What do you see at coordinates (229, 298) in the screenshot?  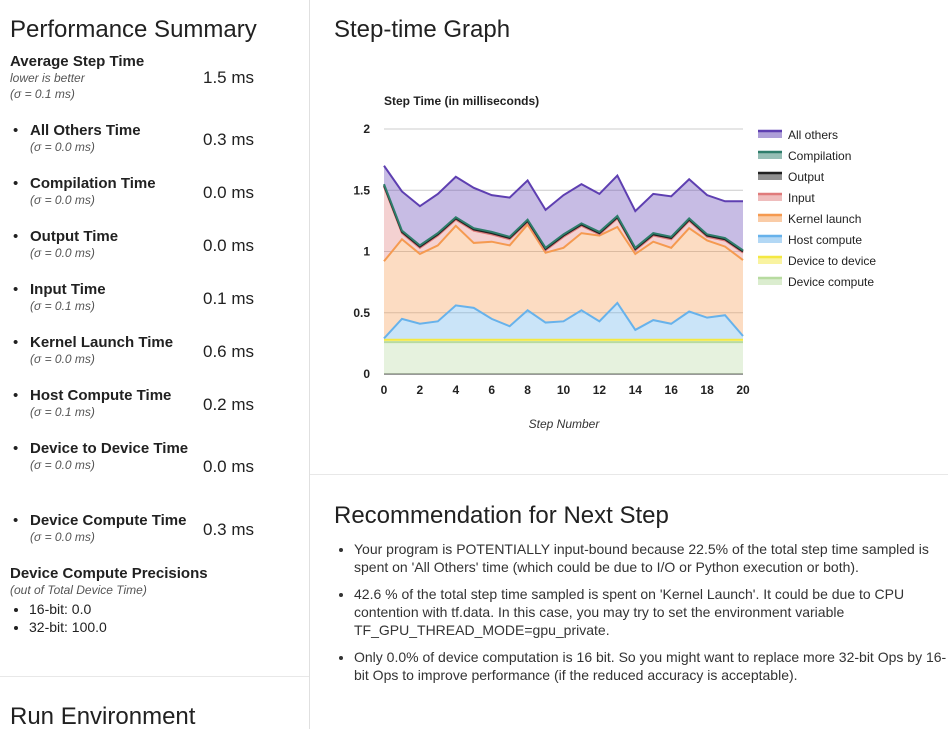 I see `metric-value: 0.1 ms` at bounding box center [229, 298].